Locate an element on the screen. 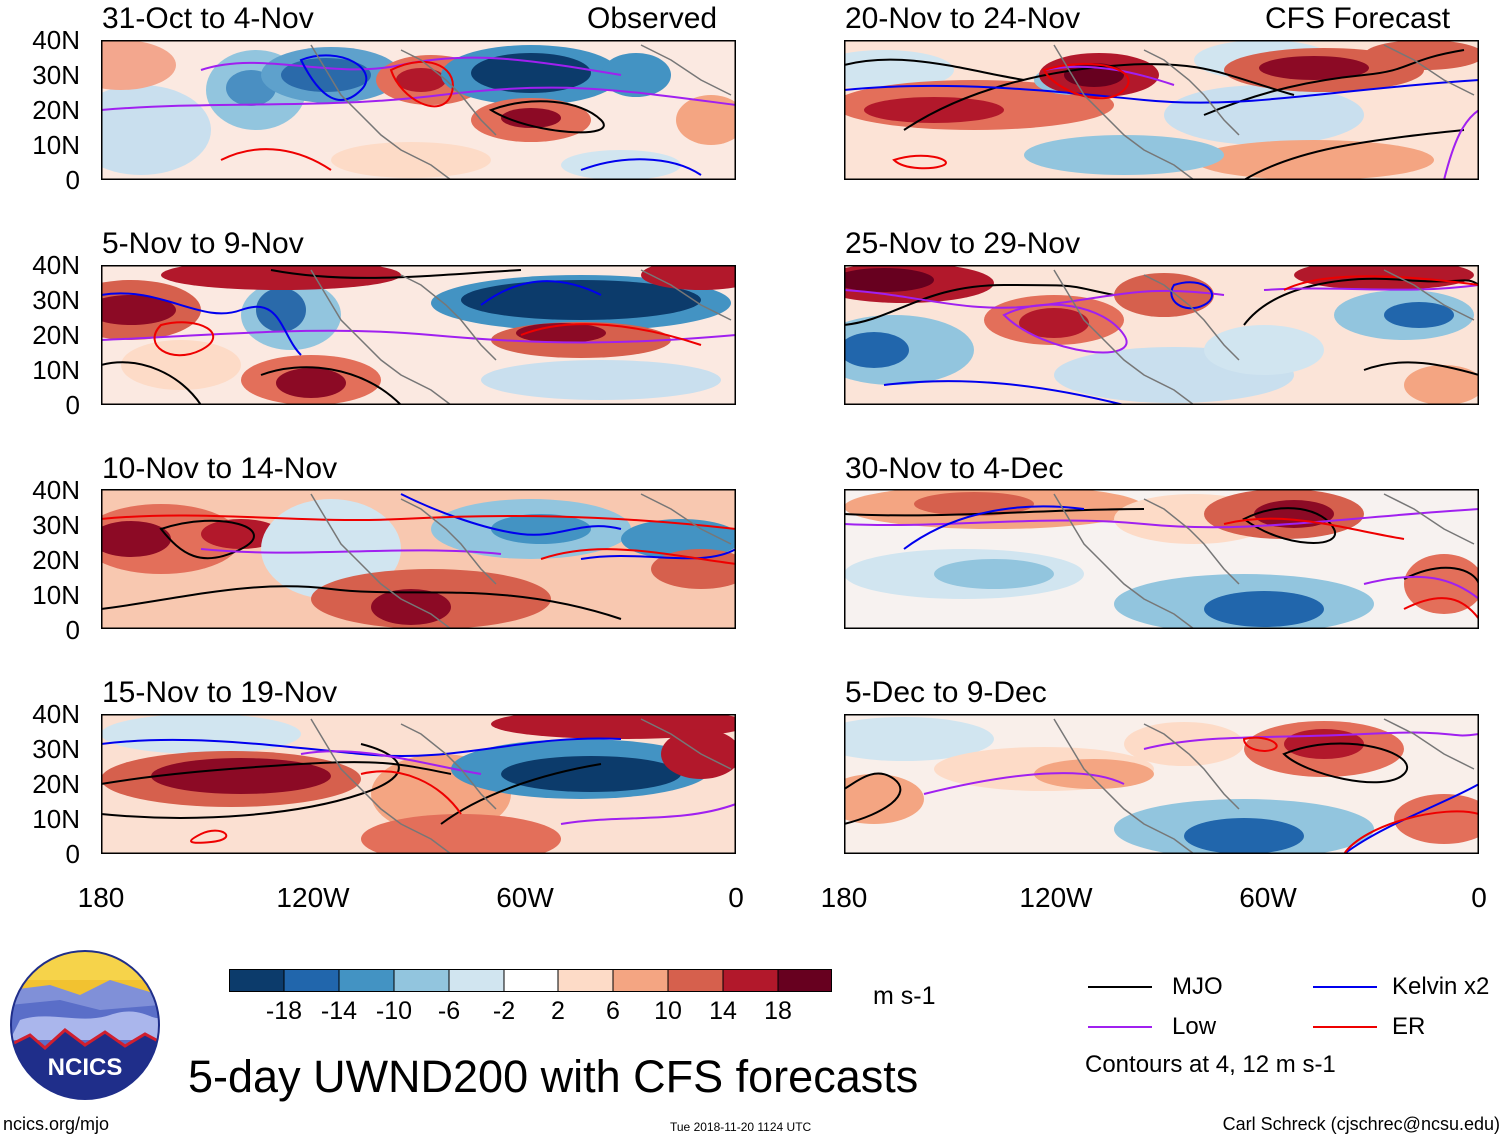 The image size is (1510, 1141). author-credit: Carl Schreck (cjschrec@ncsu.edu) is located at coordinates (1361, 1124).